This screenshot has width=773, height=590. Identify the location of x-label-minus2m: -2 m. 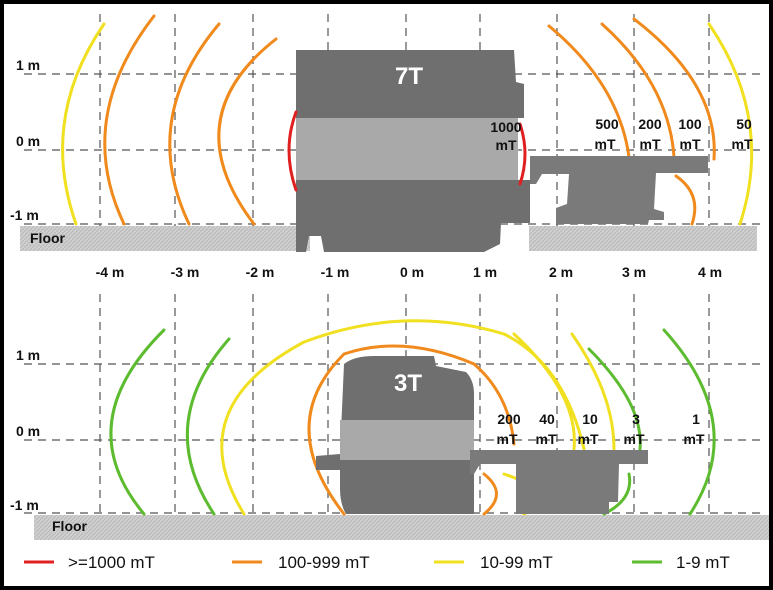
(260, 272).